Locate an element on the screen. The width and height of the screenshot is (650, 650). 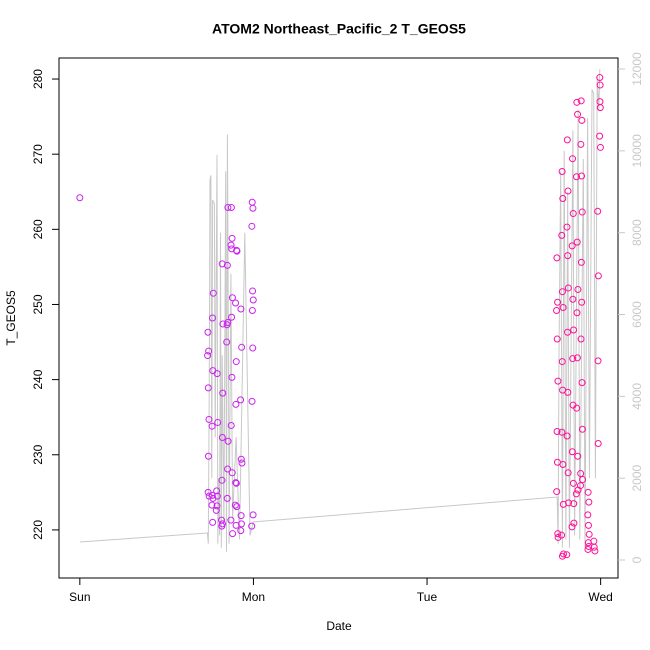
y-tick-label: 250 is located at coordinates (38, 304).